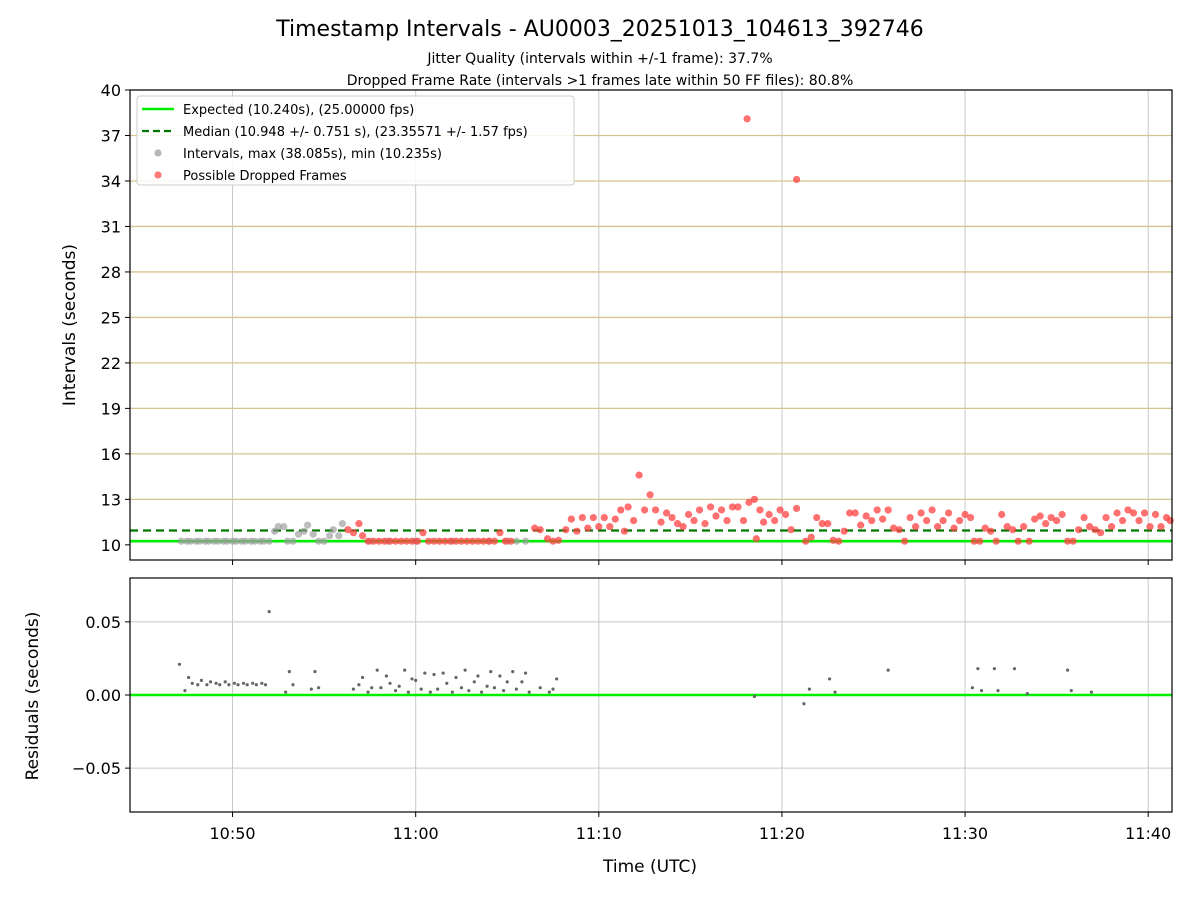  I want to click on intervals-y-tick-label-10: 40, so click(111, 90).